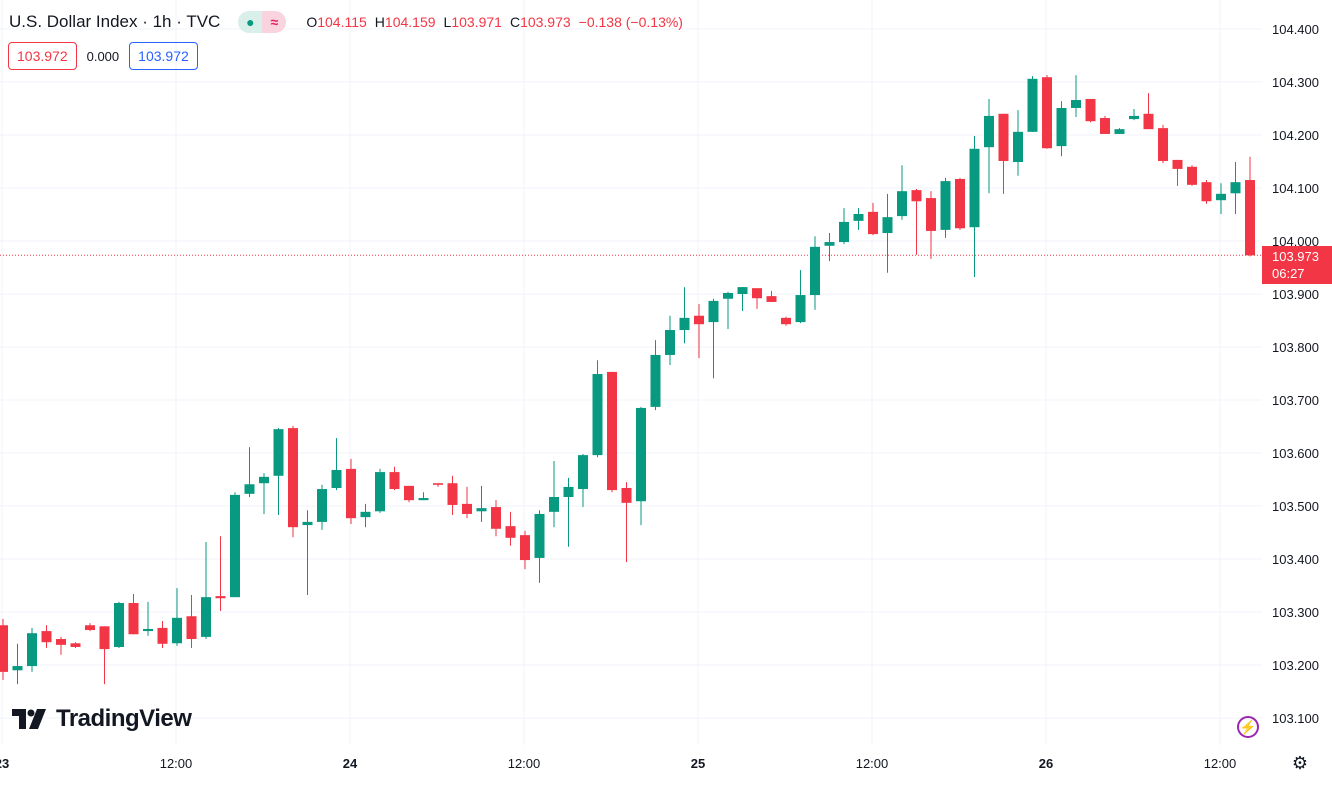  Describe the element at coordinates (312, 22) in the screenshot. I see `open-label: O` at that location.